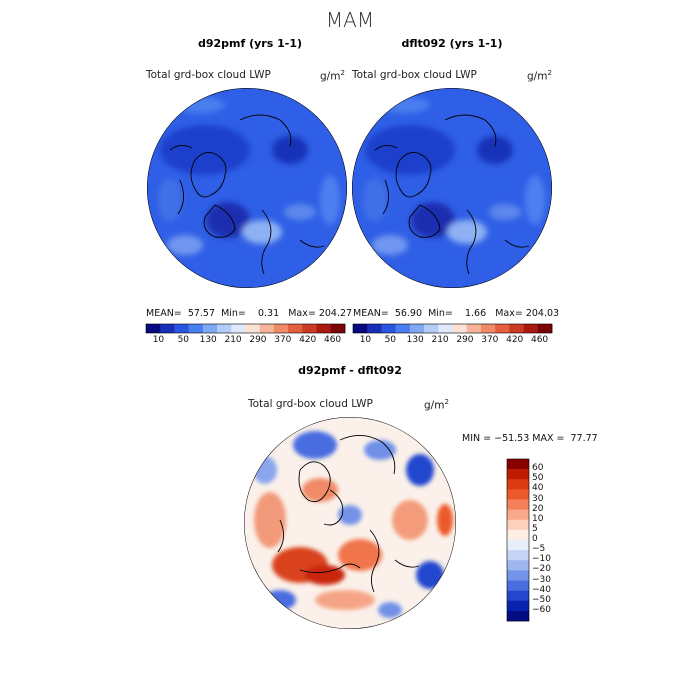  I want to click on colorbar-panel2-tick-label: 420, so click(515, 340).